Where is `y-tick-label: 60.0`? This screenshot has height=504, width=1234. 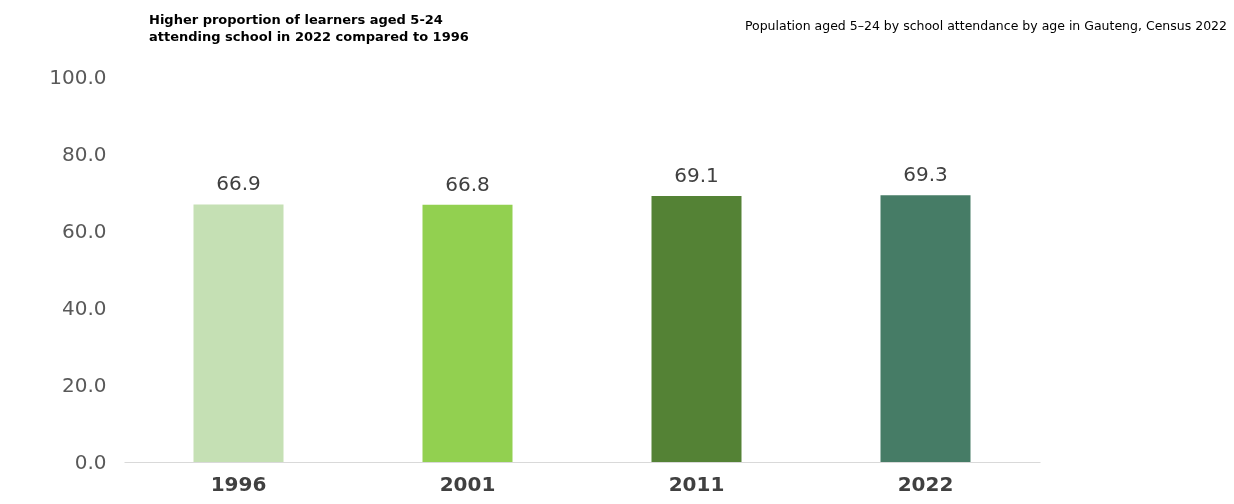
y-tick-label: 60.0 is located at coordinates (84, 230).